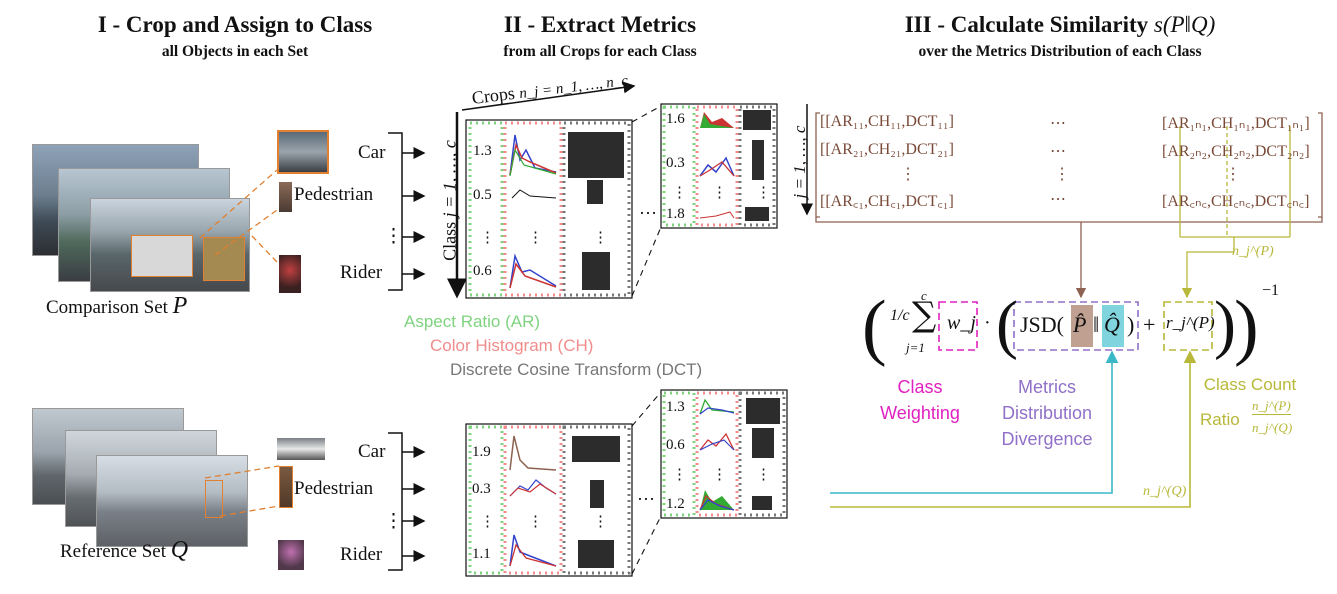 Image resolution: width=1337 pixels, height=594 pixels. Describe the element at coordinates (1058, 151) in the screenshot. I see `matrix-row-2-mid: ⋯` at that location.